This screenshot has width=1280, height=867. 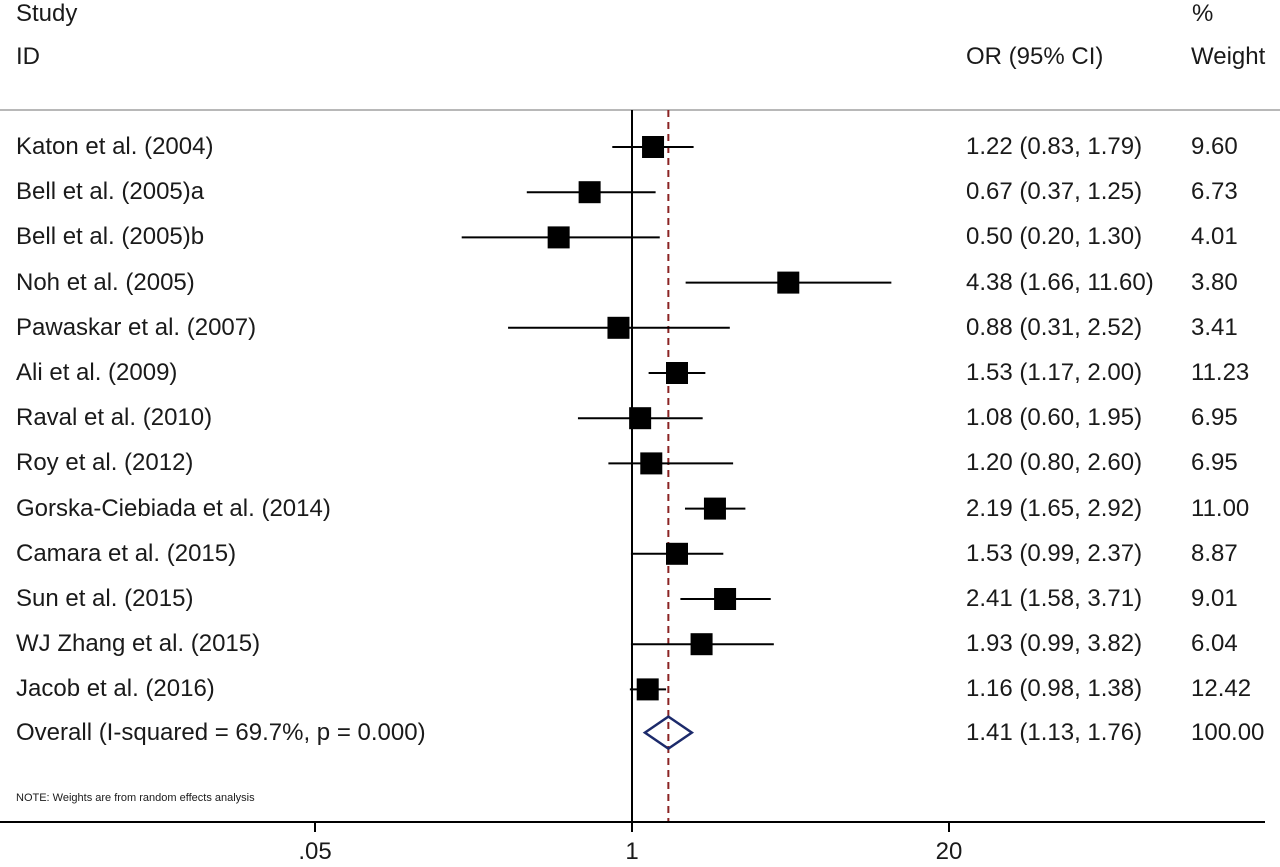 I want to click on study-or-ci: 2.41 (1.58, 3.71), so click(x=1054, y=598).